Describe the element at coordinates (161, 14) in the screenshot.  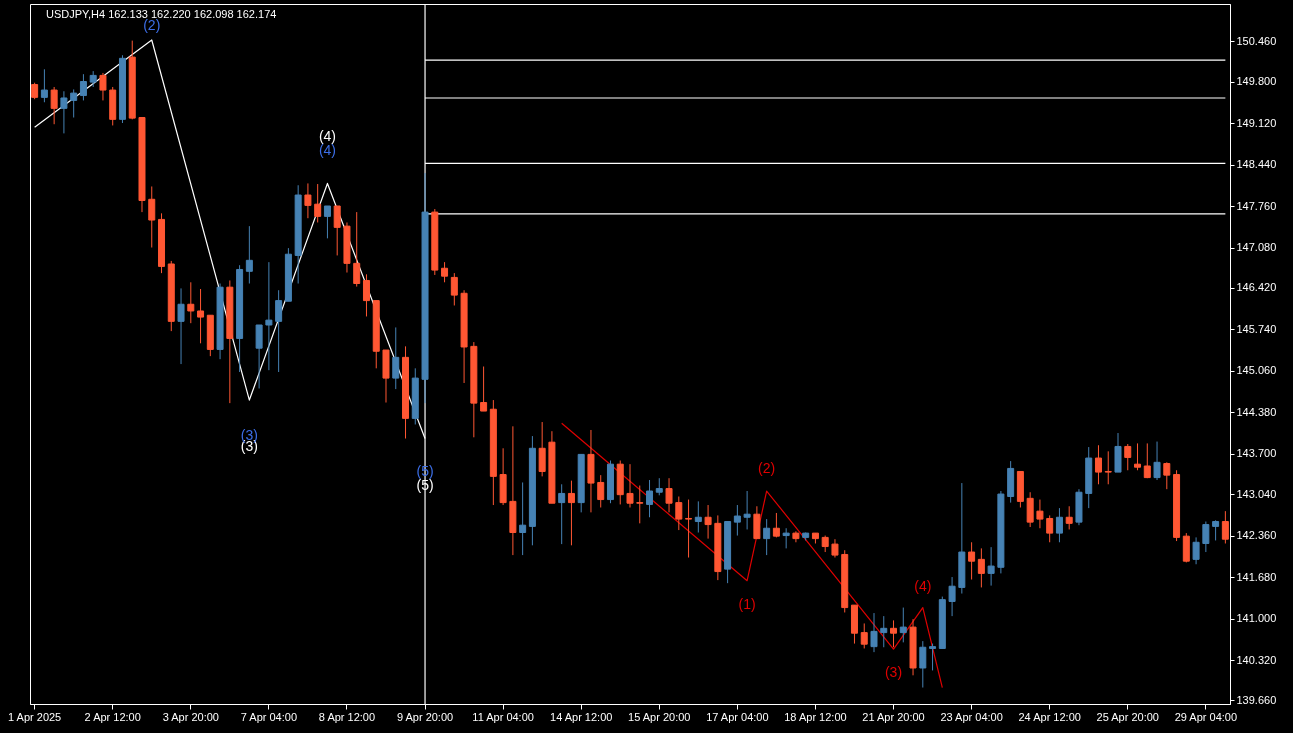
I see `chart-title: USDJPY,H4 162.133 162.220 162.098 162.174` at that location.